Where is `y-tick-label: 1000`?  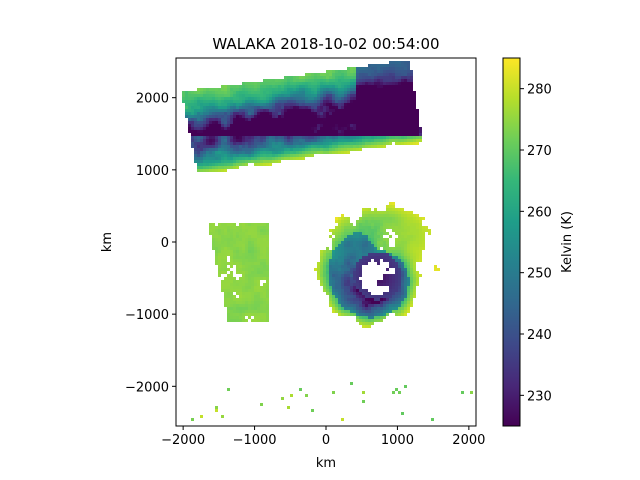 y-tick-label: 1000 is located at coordinates (152, 171).